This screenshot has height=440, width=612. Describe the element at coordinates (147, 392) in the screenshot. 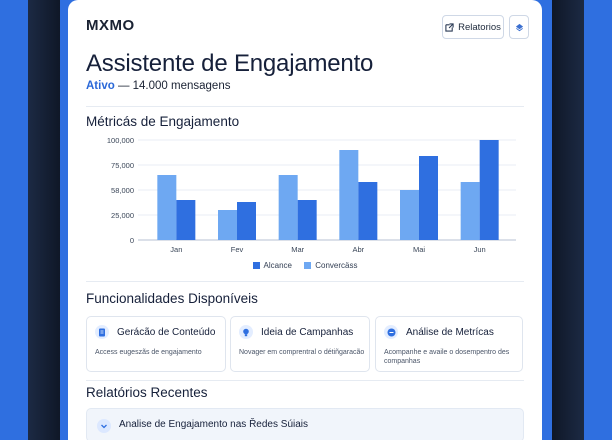

I see `reports-section-title: Relatórios Recentes` at that location.